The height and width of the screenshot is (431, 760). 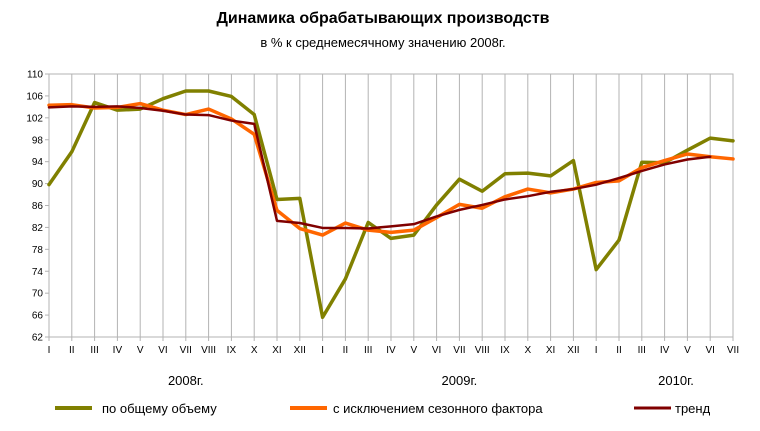 What do you see at coordinates (693, 408) in the screenshot?
I see `legend-label-3: тренд` at bounding box center [693, 408].